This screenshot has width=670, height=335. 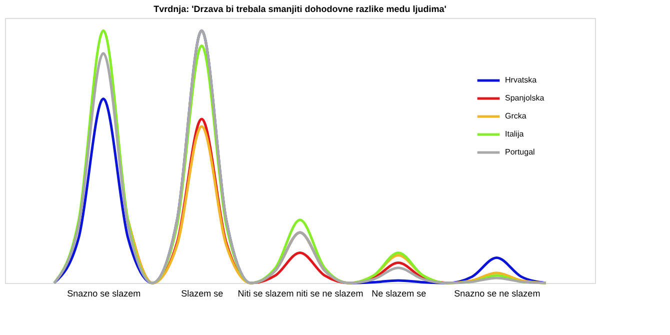 I want to click on legend-label: Hrvatska, so click(x=521, y=80).